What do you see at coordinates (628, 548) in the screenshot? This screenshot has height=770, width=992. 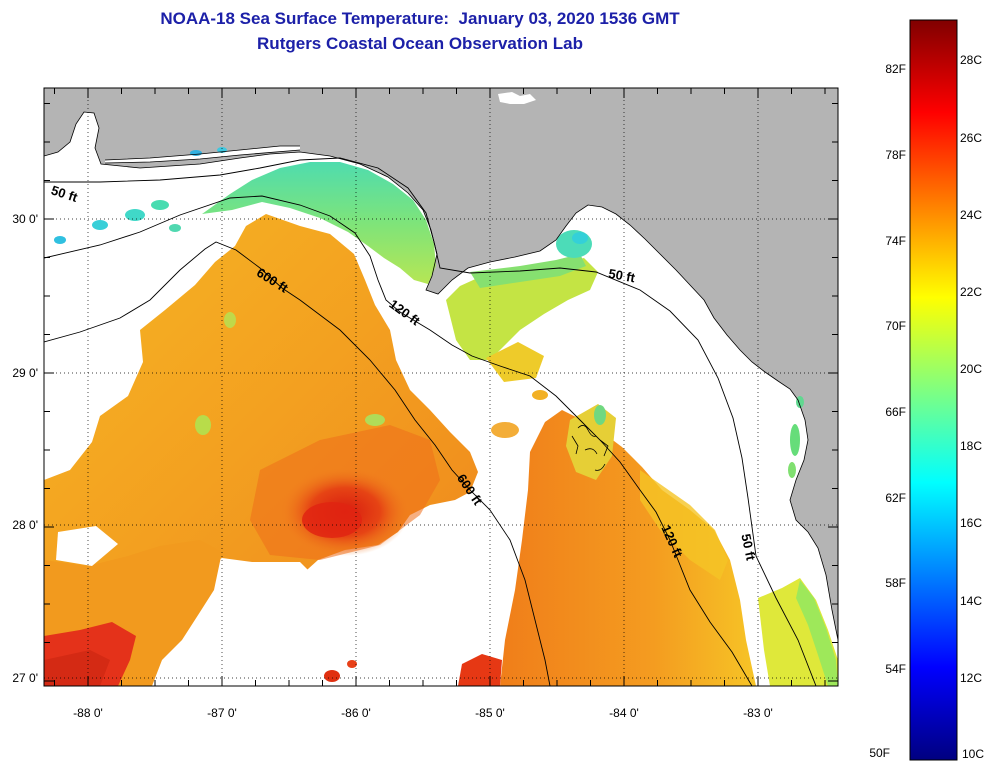 I see `sst-warm-field-east` at bounding box center [628, 548].